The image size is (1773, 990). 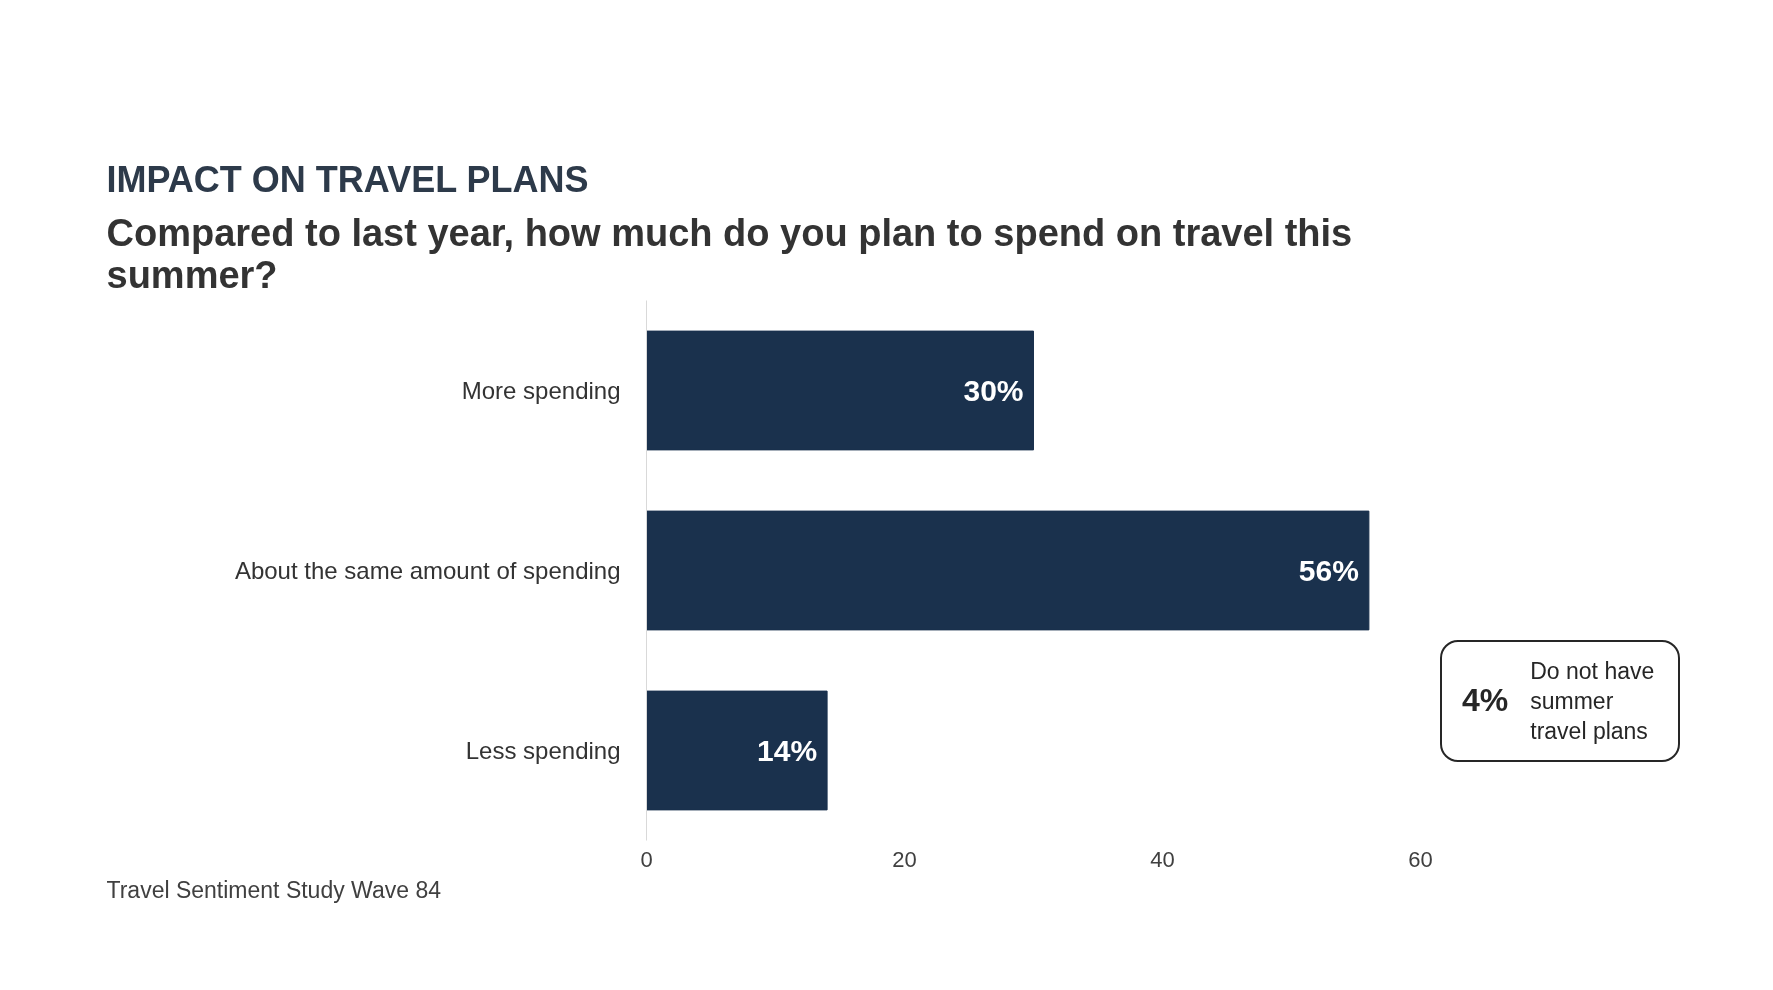 What do you see at coordinates (274, 889) in the screenshot?
I see `text: Travel Sentiment Study Wave 84` at bounding box center [274, 889].